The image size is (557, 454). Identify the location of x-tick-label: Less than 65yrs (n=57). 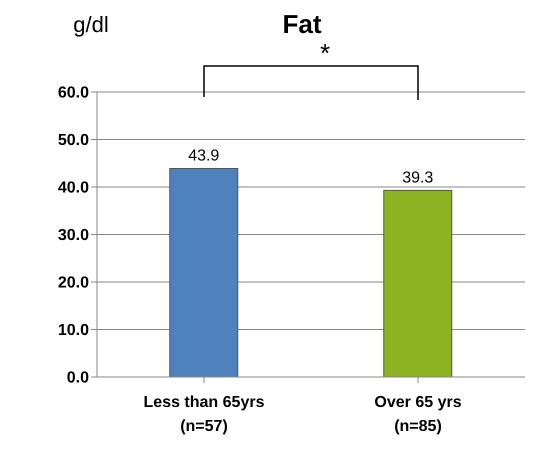
(204, 414).